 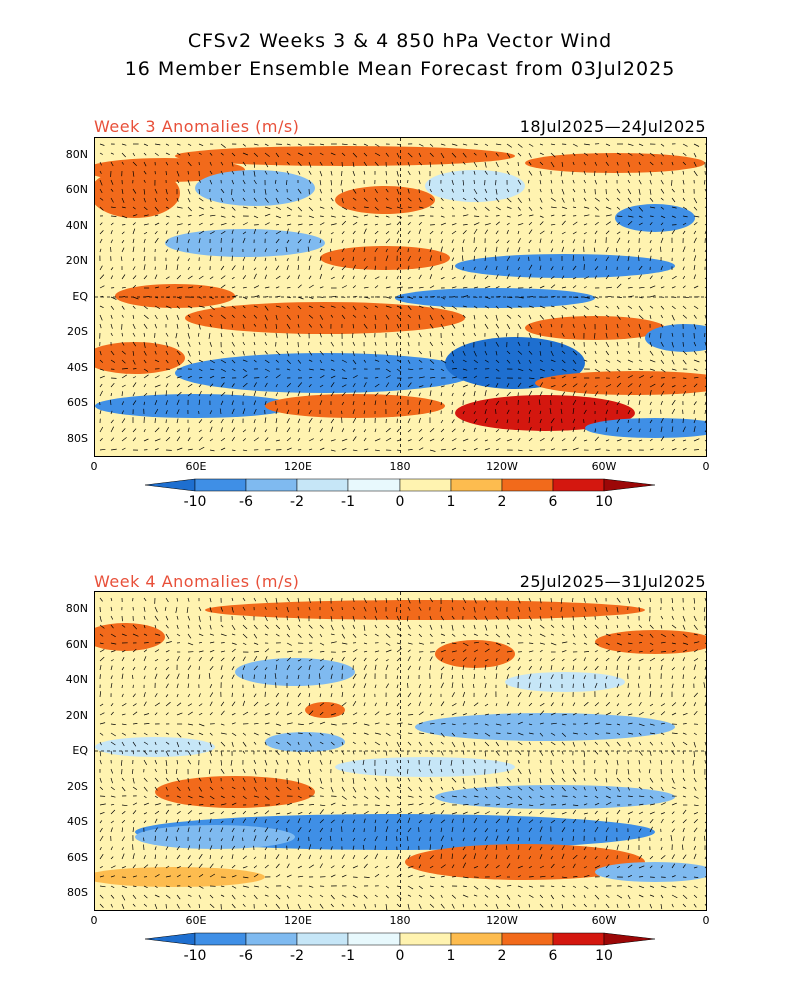 What do you see at coordinates (195, 502) in the screenshot?
I see `colorbar-1-label: -10` at bounding box center [195, 502].